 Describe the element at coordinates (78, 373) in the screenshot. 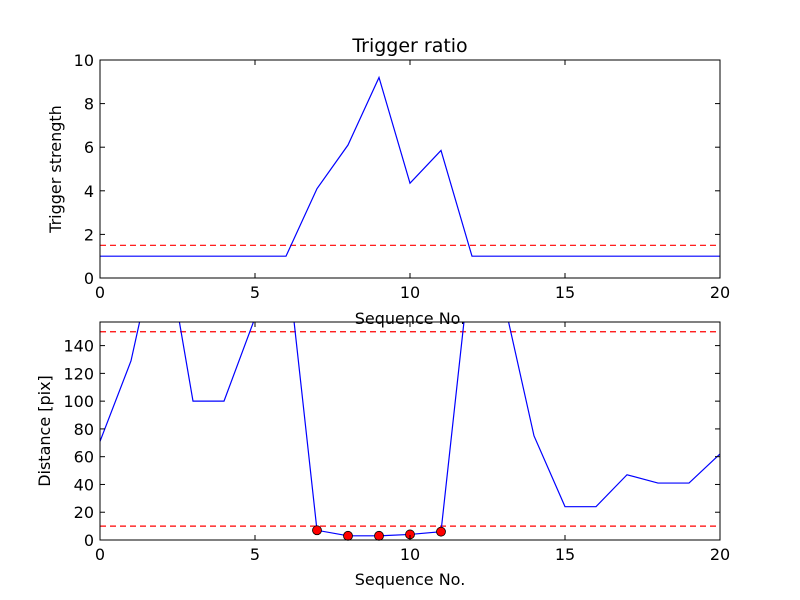

I see `y-tick-label: 120` at that location.